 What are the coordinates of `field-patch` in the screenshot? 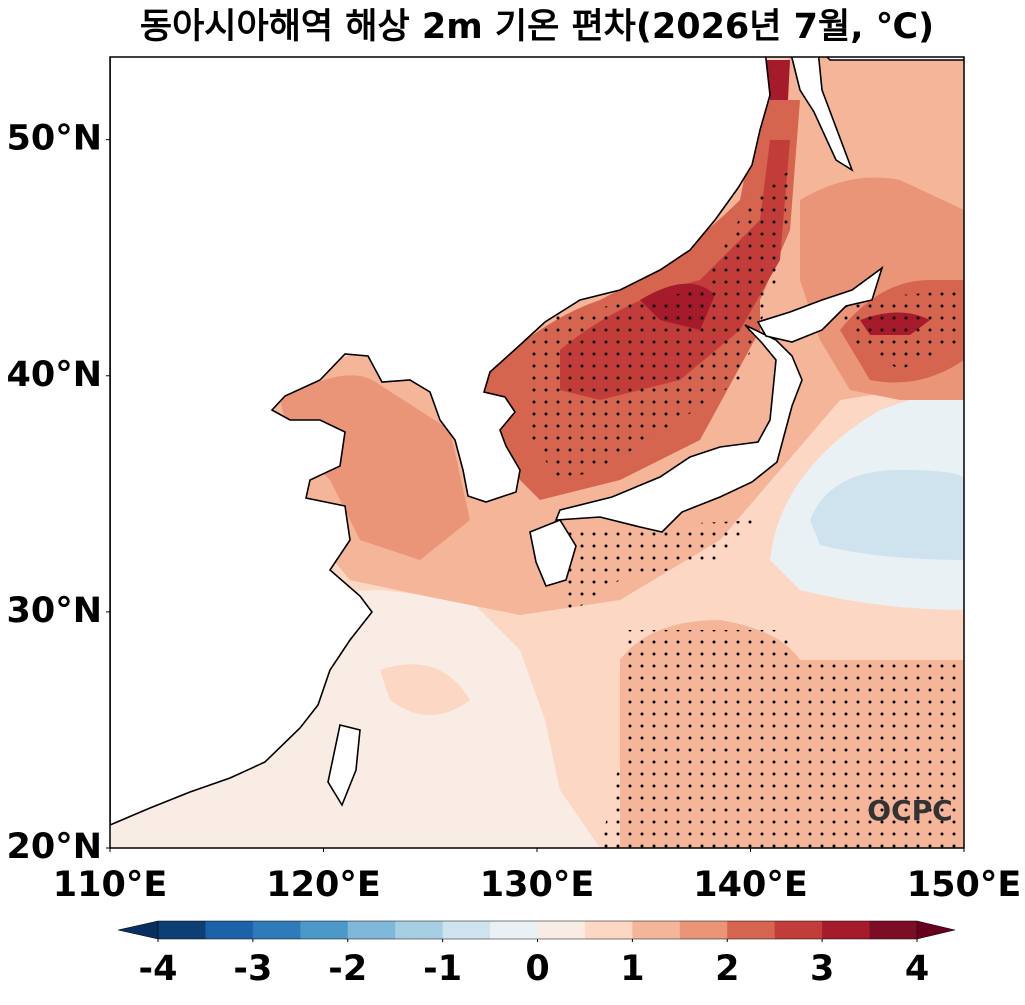 It's located at (425, 689).